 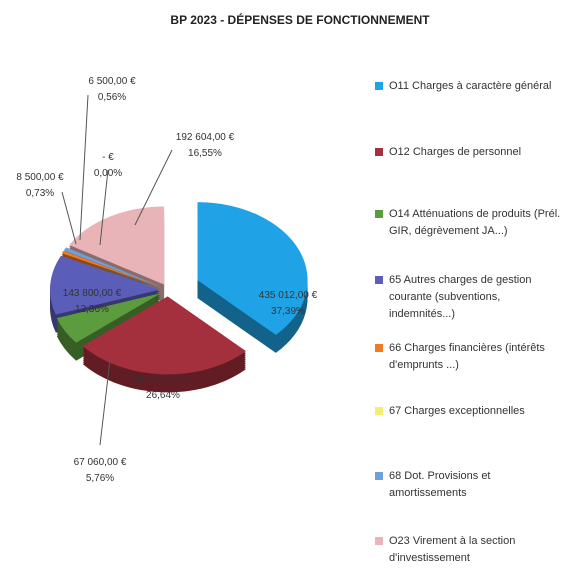 What do you see at coordinates (163, 395) in the screenshot?
I see `data-label: 26,64%` at bounding box center [163, 395].